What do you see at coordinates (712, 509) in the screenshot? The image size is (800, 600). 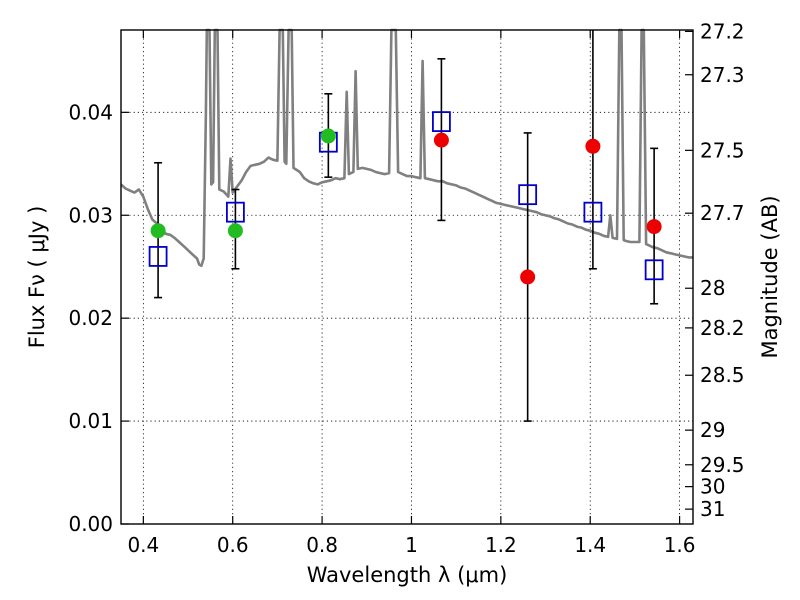 I see `right-tick-label: 31` at bounding box center [712, 509].